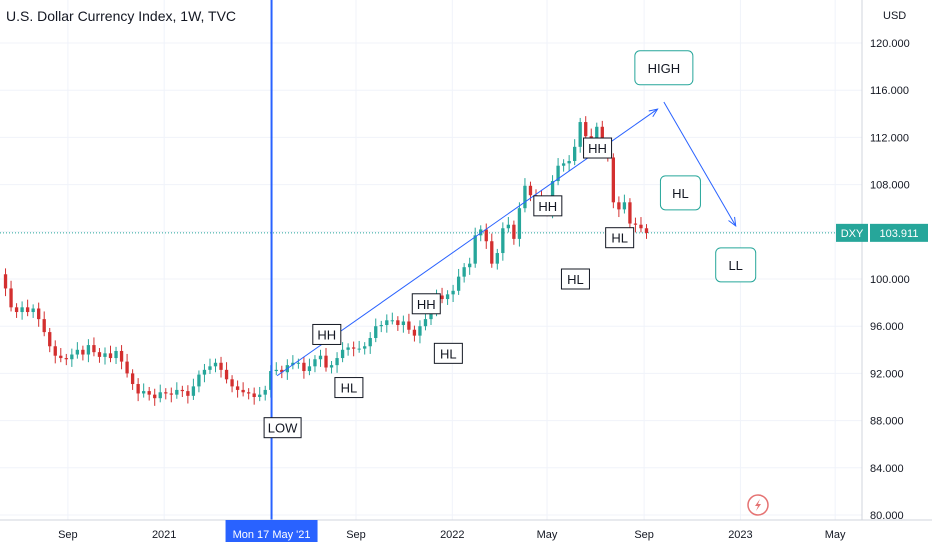 The image size is (932, 555). I want to click on callout-box, so click(680, 193).